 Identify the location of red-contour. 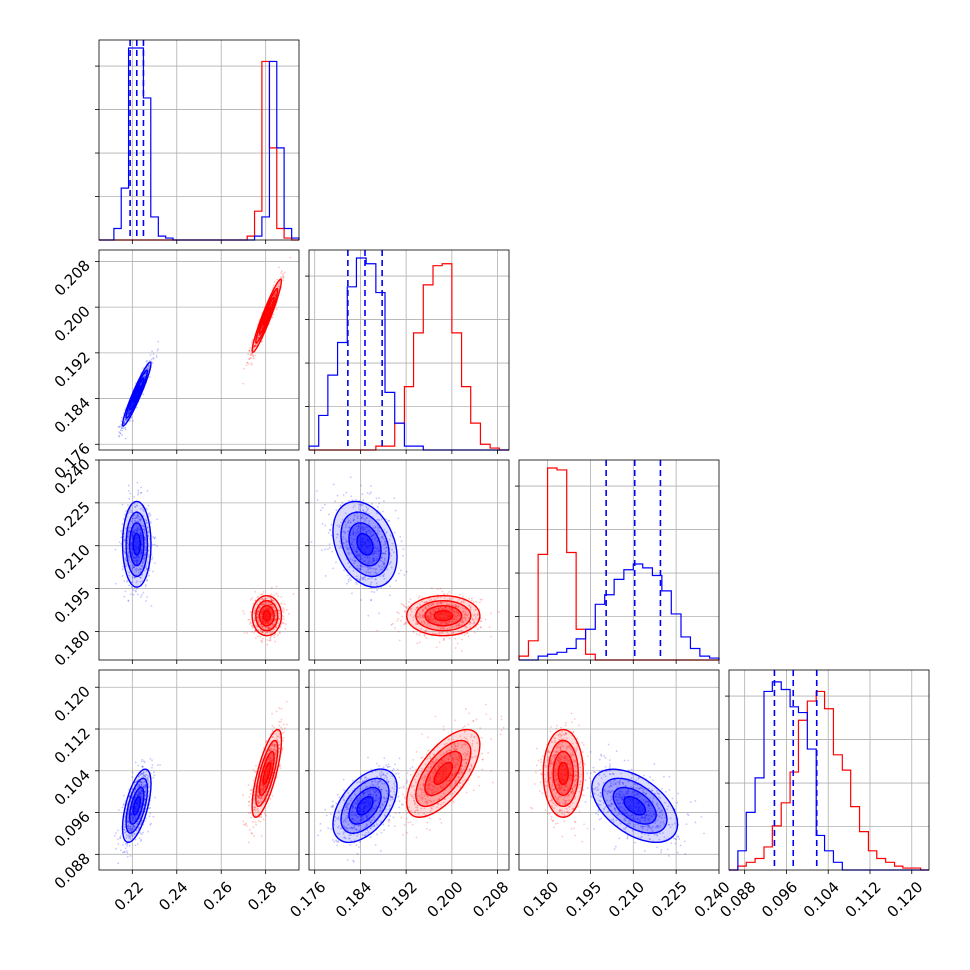
(443, 616).